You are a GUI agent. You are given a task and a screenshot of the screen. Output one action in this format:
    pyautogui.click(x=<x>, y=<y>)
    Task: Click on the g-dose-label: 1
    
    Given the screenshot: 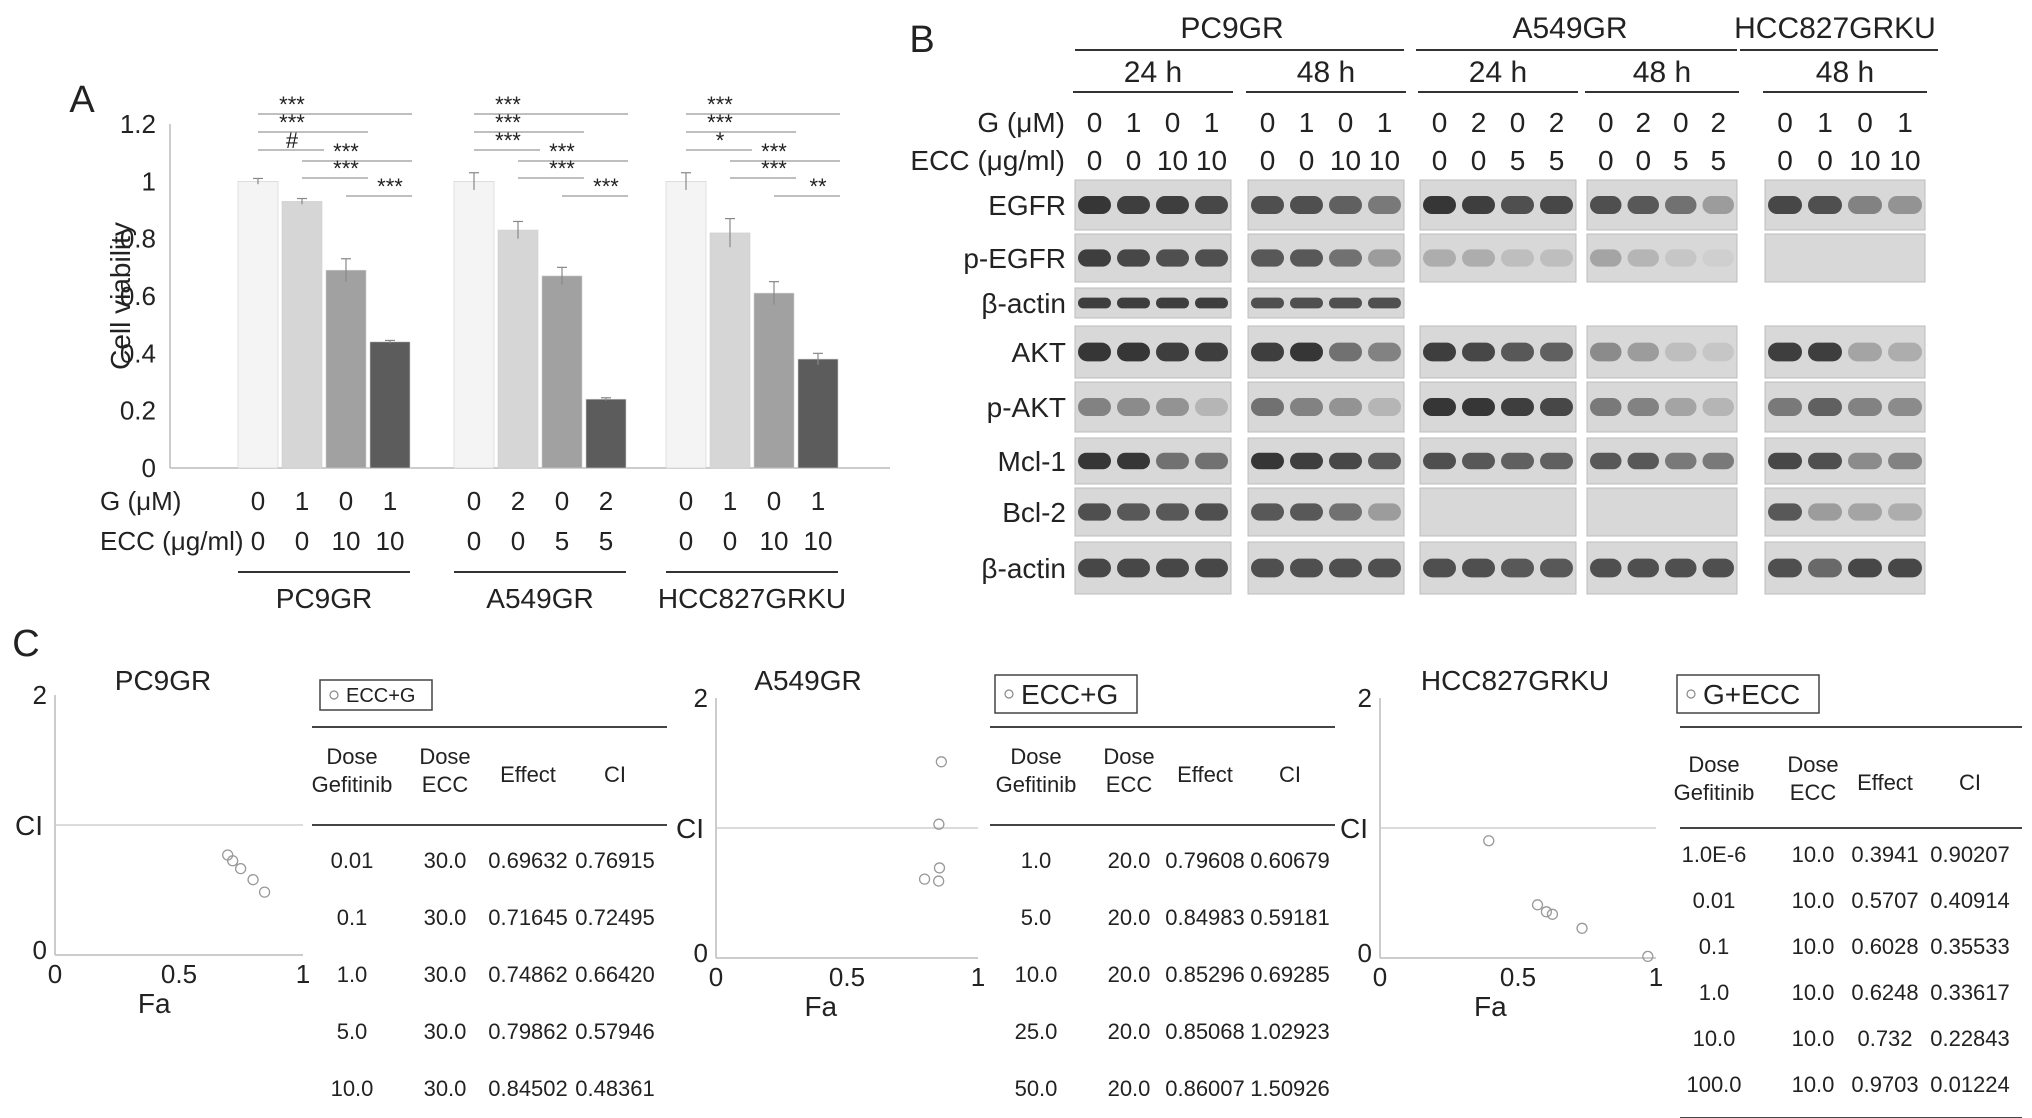 What is the action you would take?
    pyautogui.click(x=390, y=501)
    